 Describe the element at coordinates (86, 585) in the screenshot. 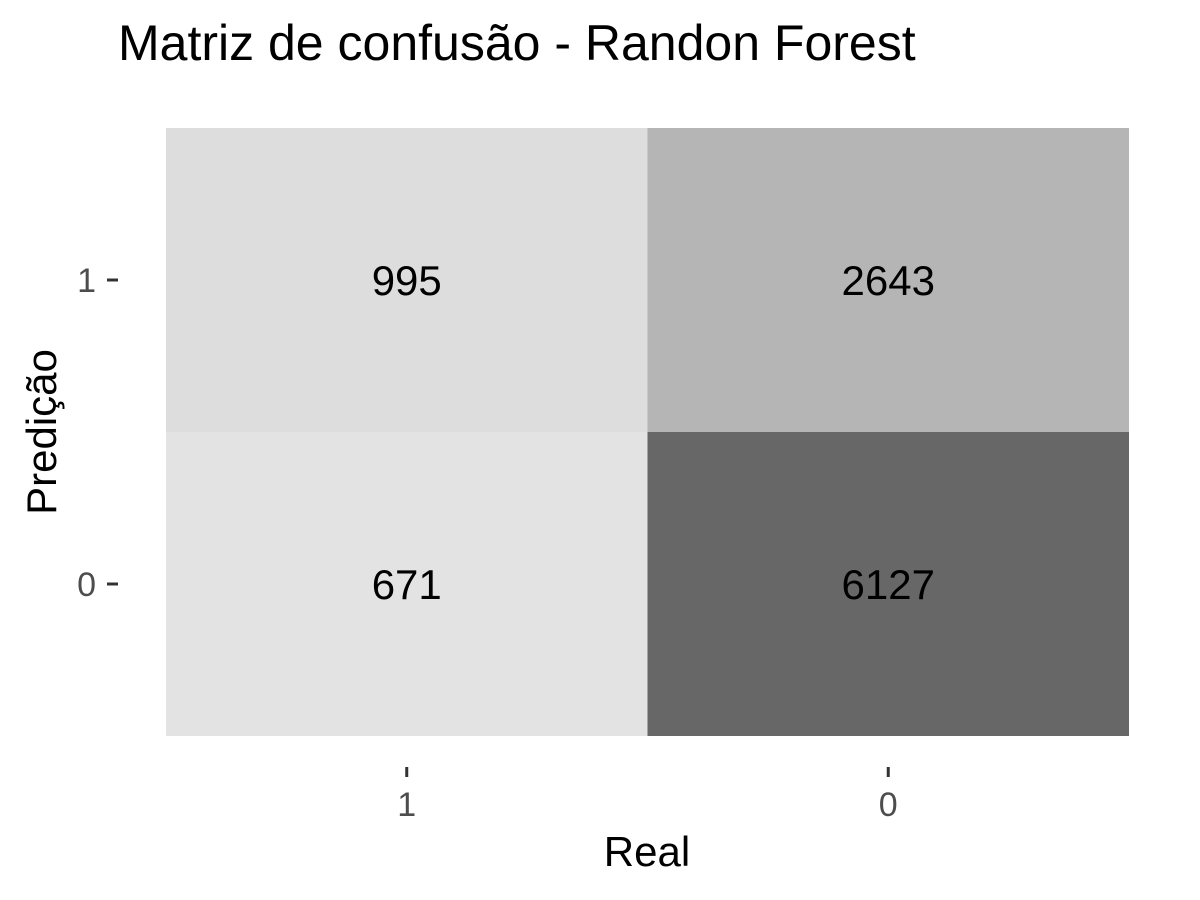

I see `y-tick-label: 0` at that location.